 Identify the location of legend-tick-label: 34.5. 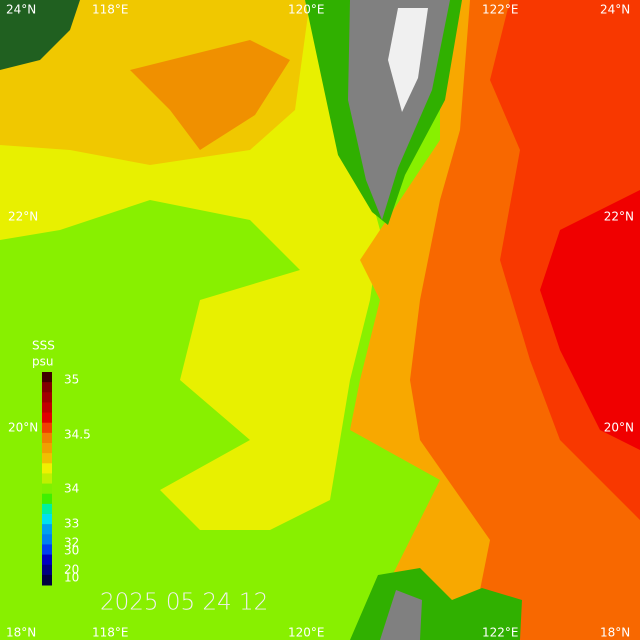
(77, 435).